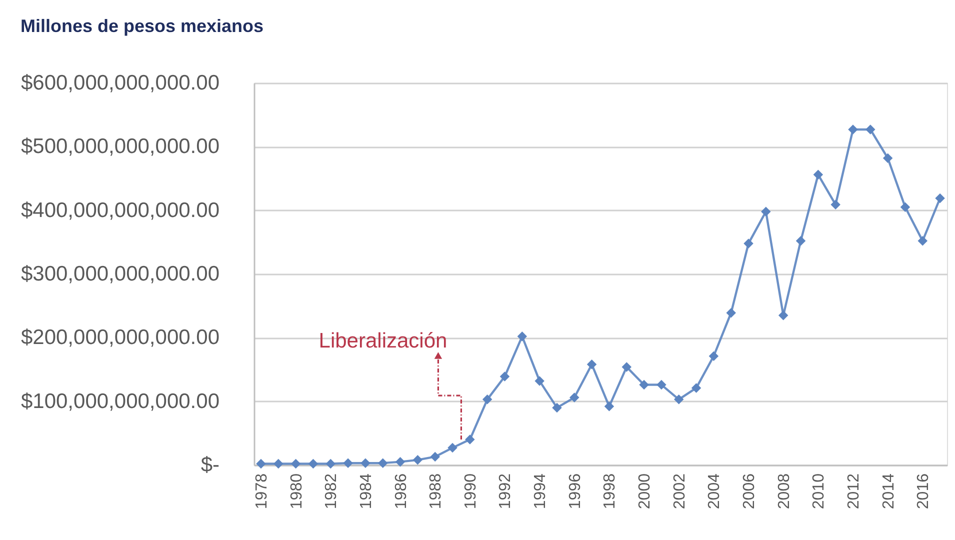 This screenshot has width=955, height=540. I want to click on x-tick-label: 2012, so click(853, 491).